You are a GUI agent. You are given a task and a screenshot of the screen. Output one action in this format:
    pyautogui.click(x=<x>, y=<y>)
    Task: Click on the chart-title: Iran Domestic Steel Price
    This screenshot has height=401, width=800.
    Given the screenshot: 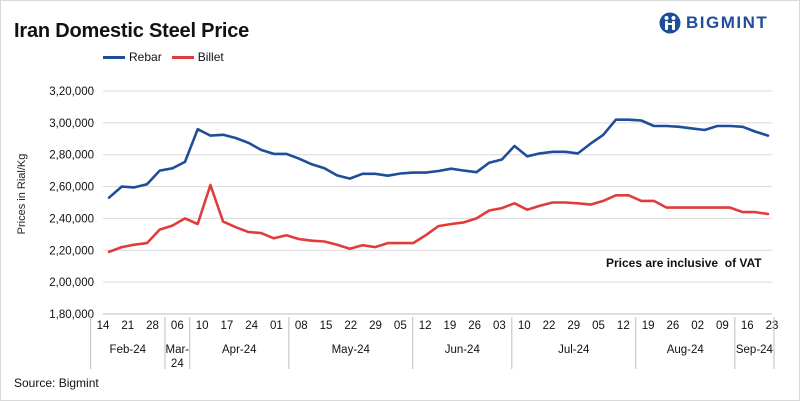 What is the action you would take?
    pyautogui.click(x=132, y=31)
    